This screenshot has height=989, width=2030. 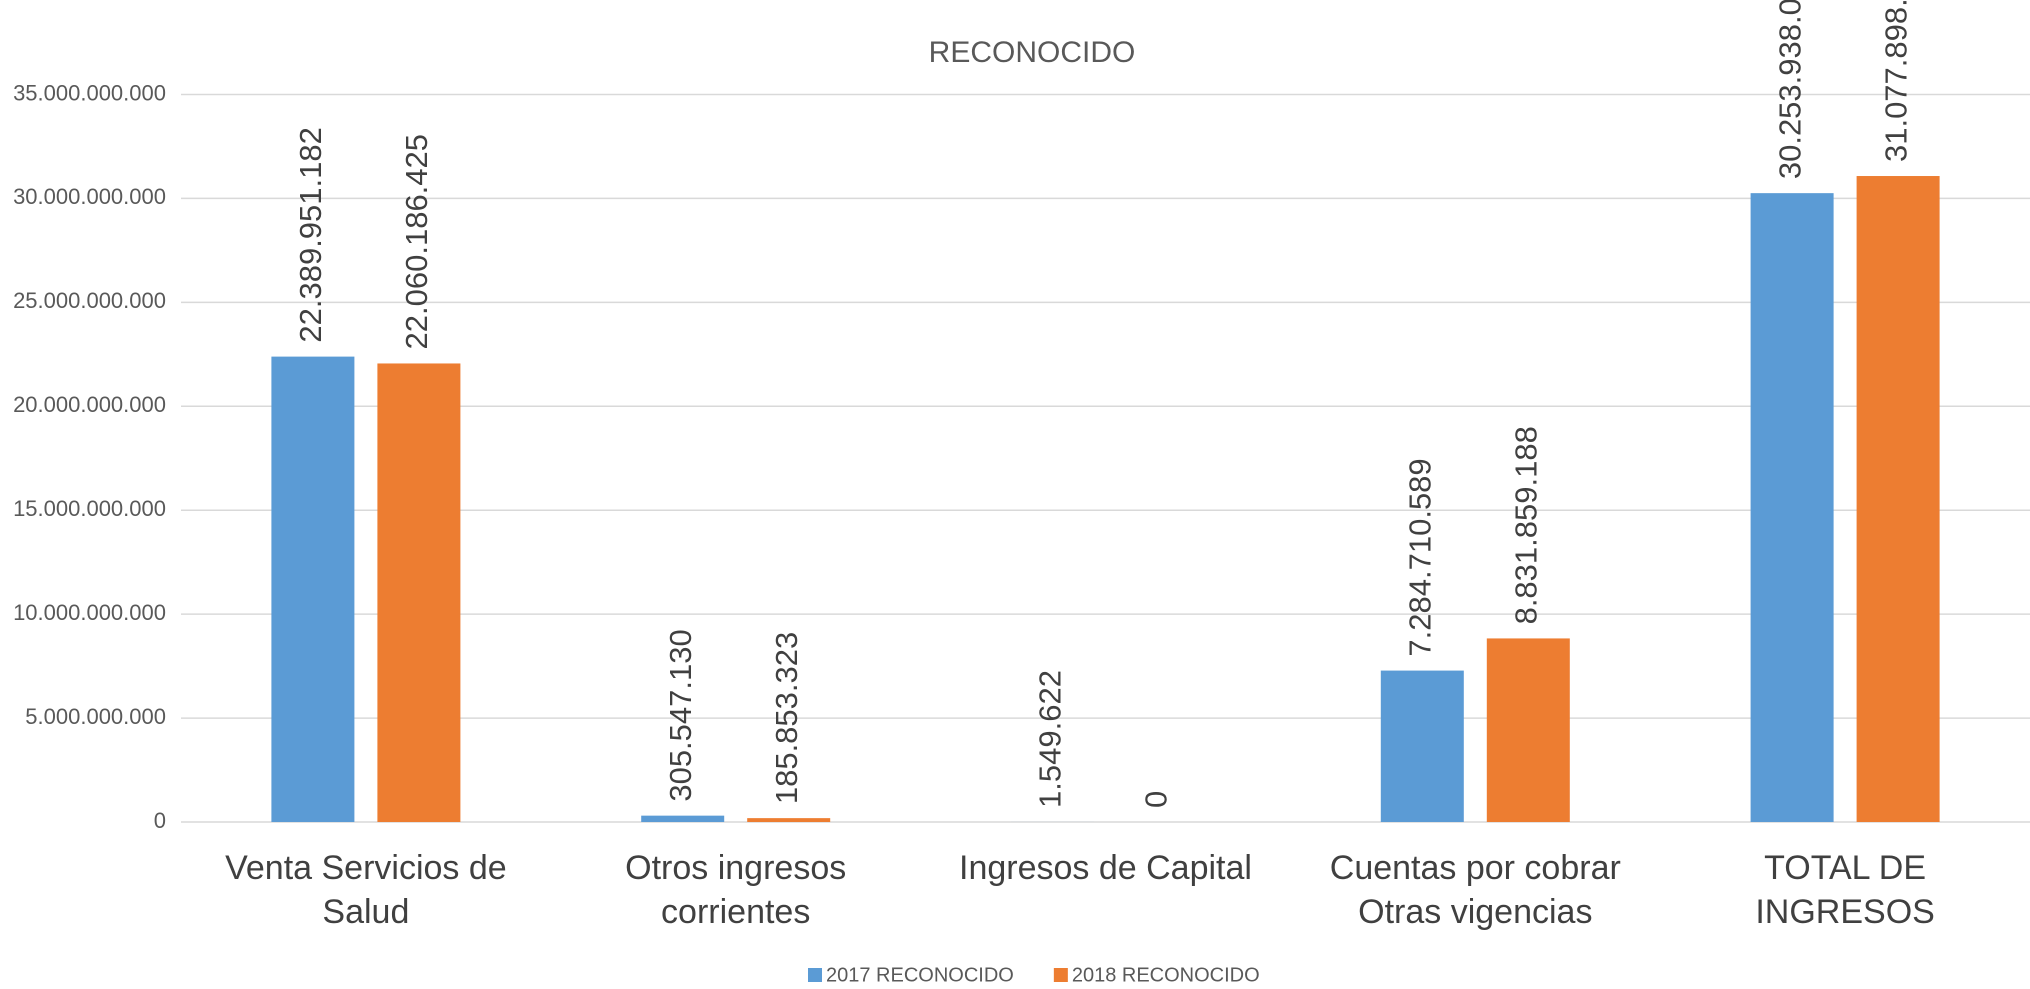 What do you see at coordinates (89, 300) in the screenshot?
I see `y-tick-label: 25.000.000.000` at bounding box center [89, 300].